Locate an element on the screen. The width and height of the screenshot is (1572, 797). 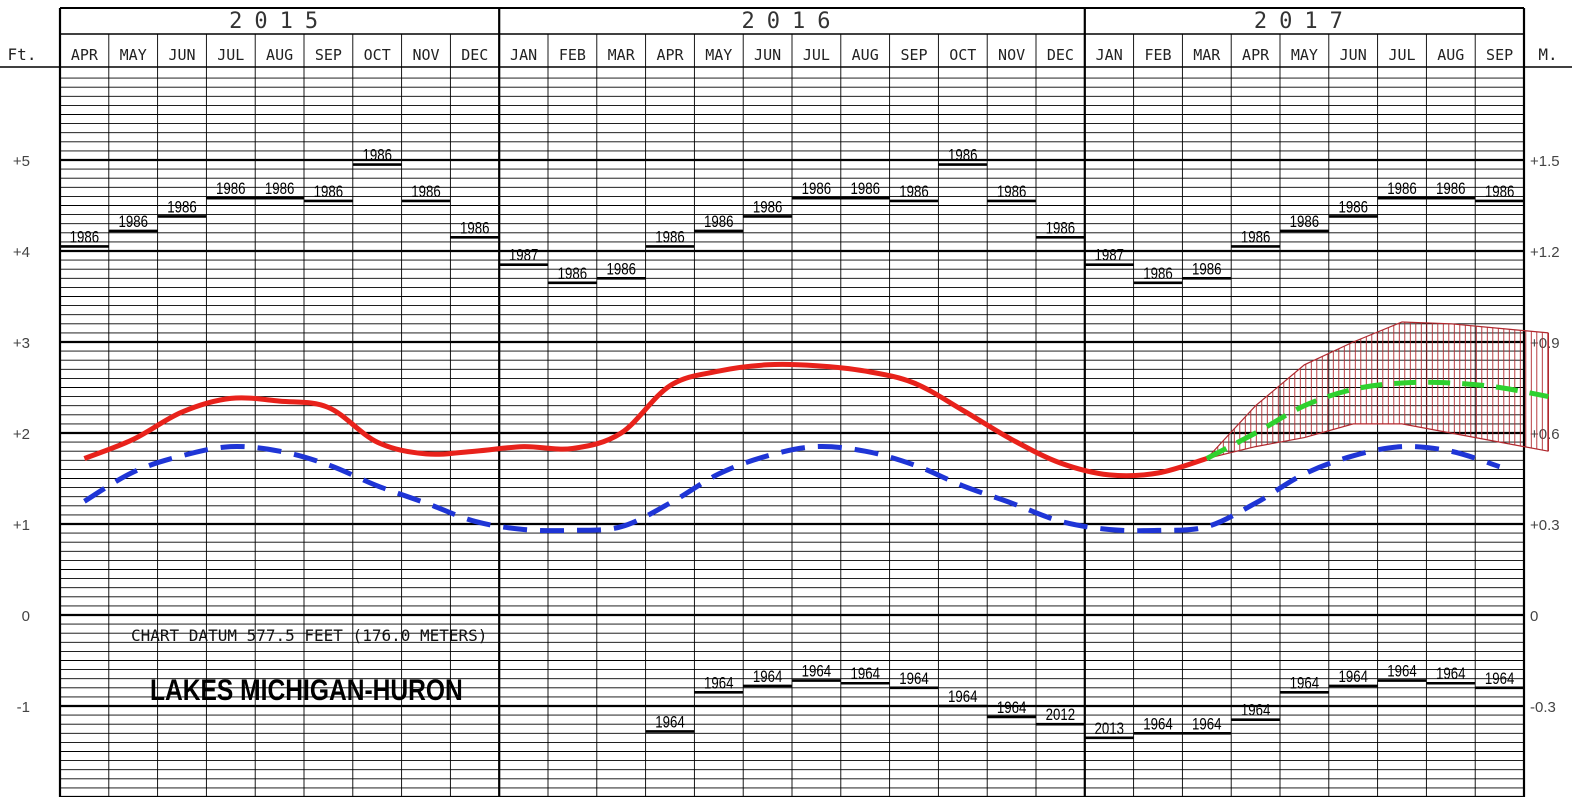
right-tick-label: +0.9 is located at coordinates (1545, 343).